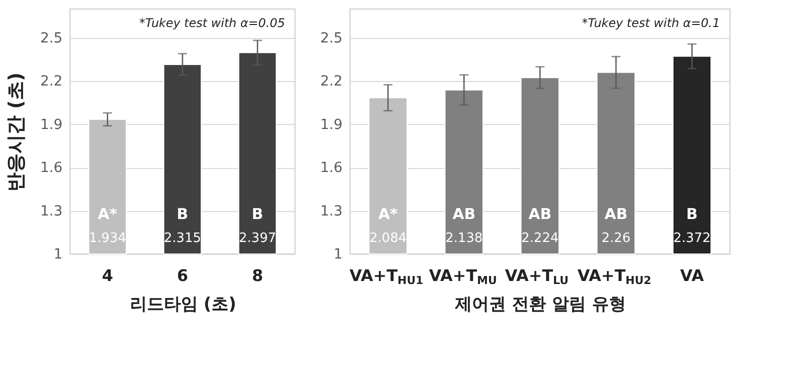 This screenshot has width=800, height=369. I want to click on data-label: 2.224, so click(540, 238).